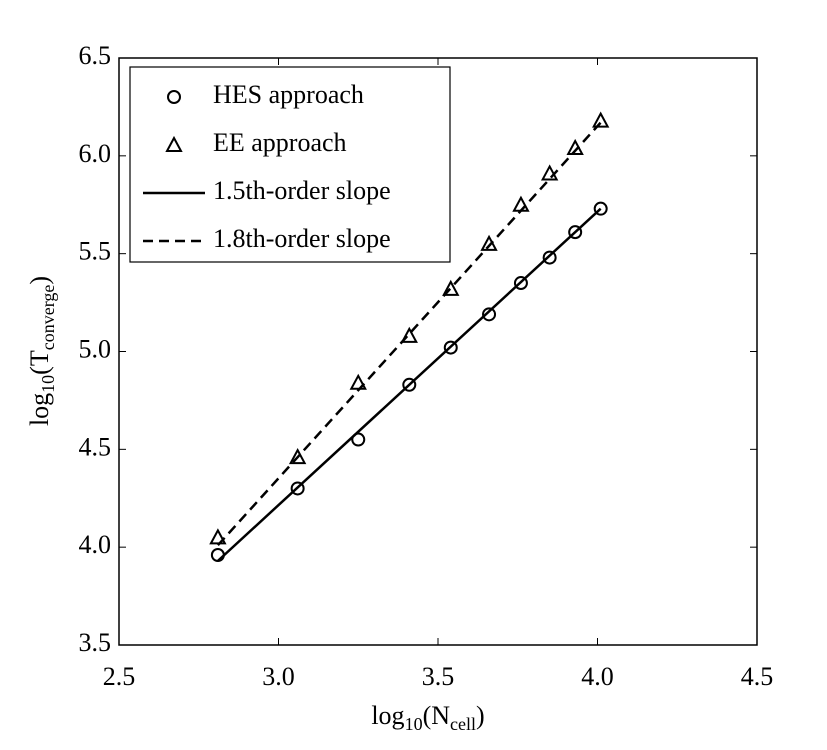  Describe the element at coordinates (95, 642) in the screenshot. I see `y-tick-label: 3.5` at that location.